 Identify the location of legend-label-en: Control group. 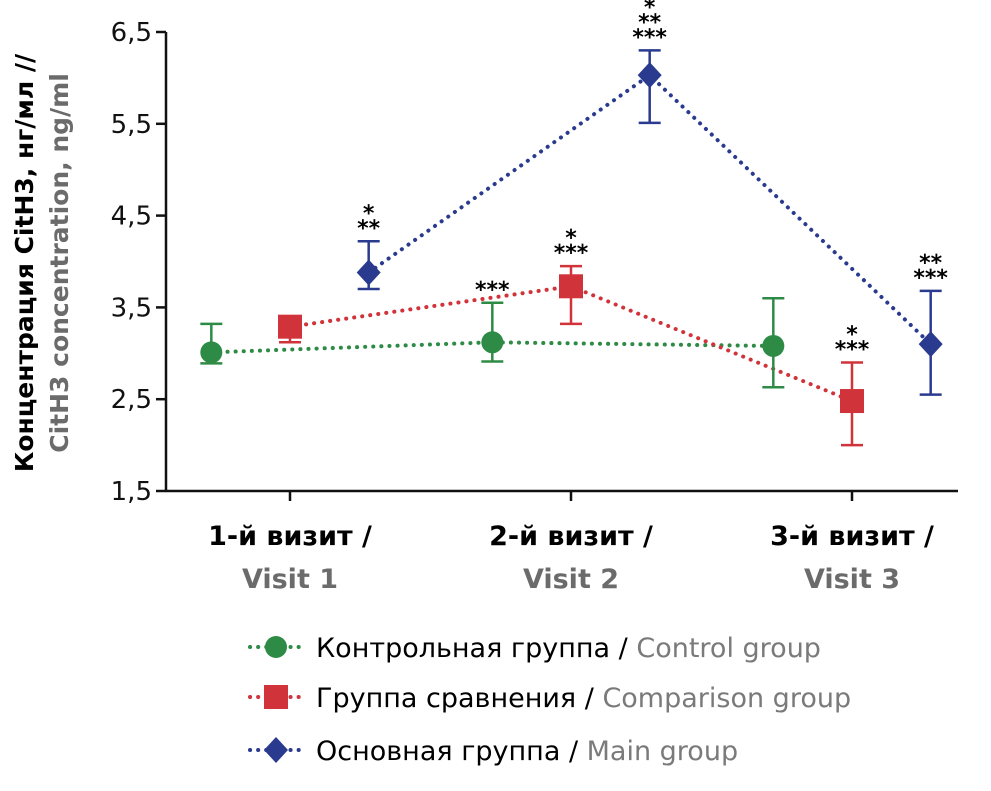
(728, 648).